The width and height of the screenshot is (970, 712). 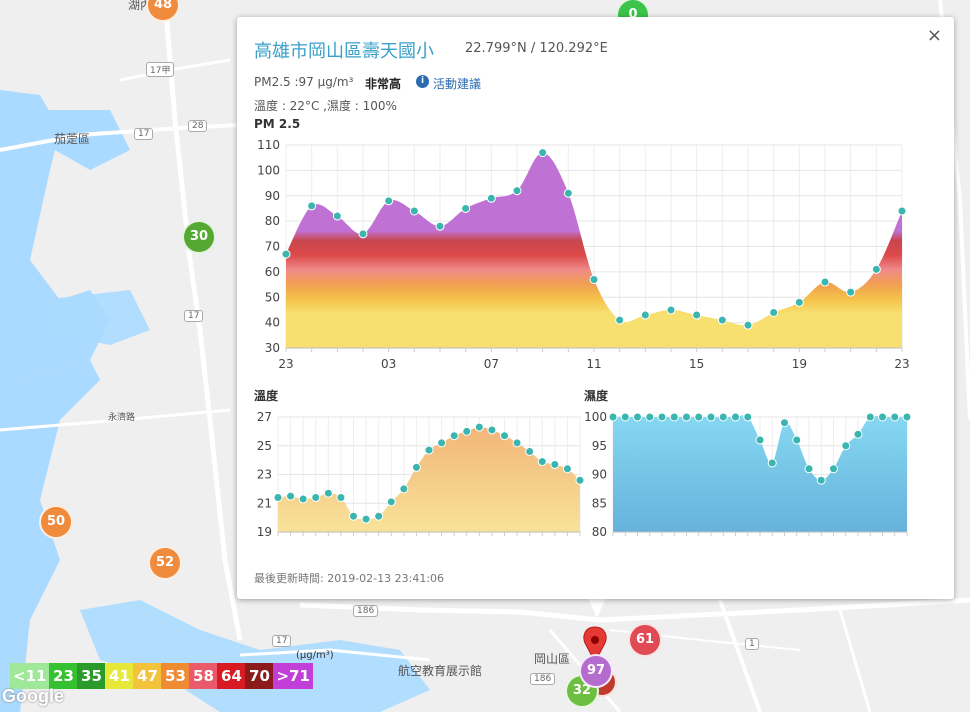 What do you see at coordinates (383, 84) in the screenshot?
I see `pm25-level: 非常高` at bounding box center [383, 84].